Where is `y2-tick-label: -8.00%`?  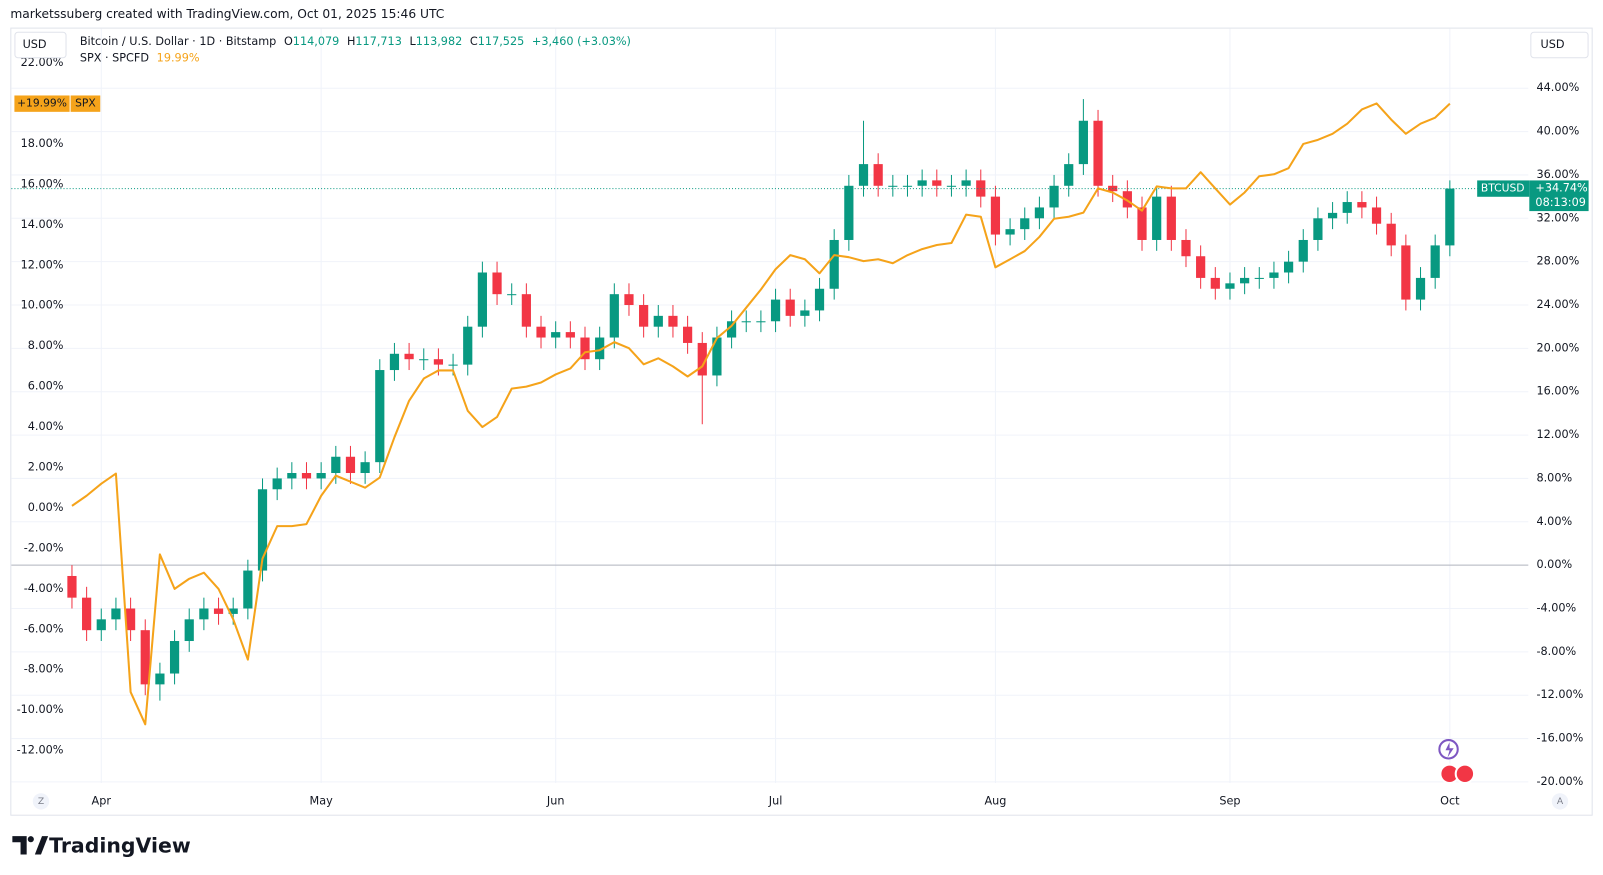 y2-tick-label: -8.00% is located at coordinates (1556, 651).